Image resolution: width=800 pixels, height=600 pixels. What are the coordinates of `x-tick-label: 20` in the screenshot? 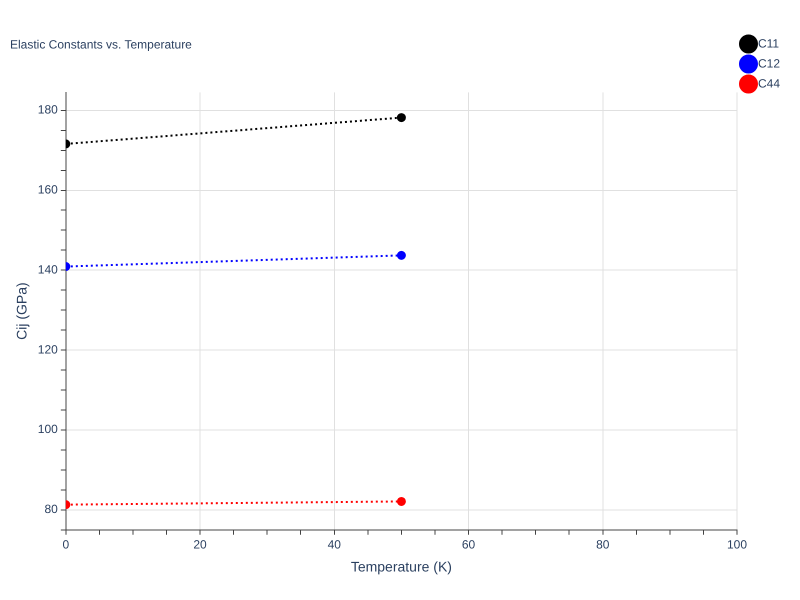 It's located at (200, 544).